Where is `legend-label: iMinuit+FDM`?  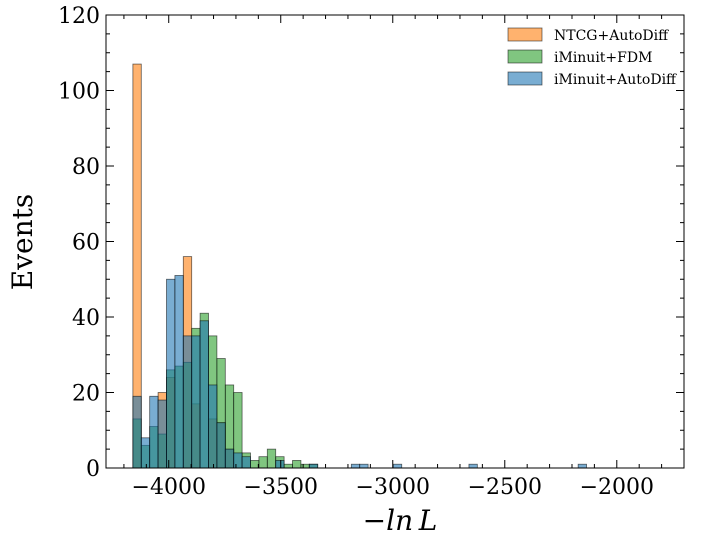
legend-label: iMinuit+FDM is located at coordinates (603, 58).